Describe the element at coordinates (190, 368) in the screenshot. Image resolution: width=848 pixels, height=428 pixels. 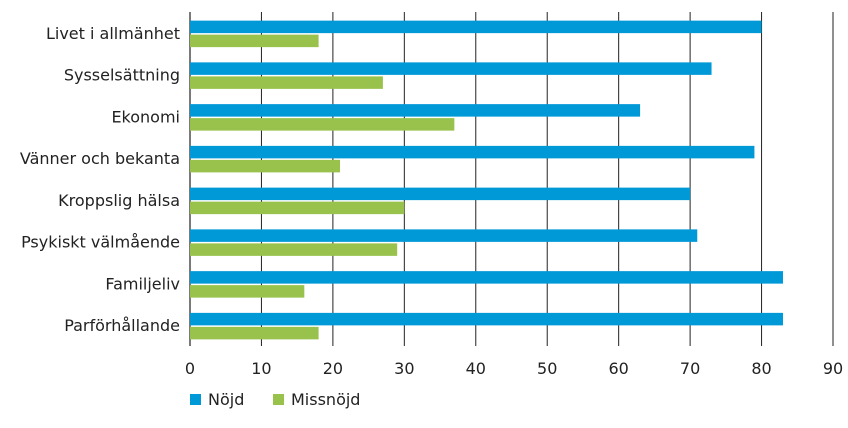
I see `x-tick-label: 0` at that location.